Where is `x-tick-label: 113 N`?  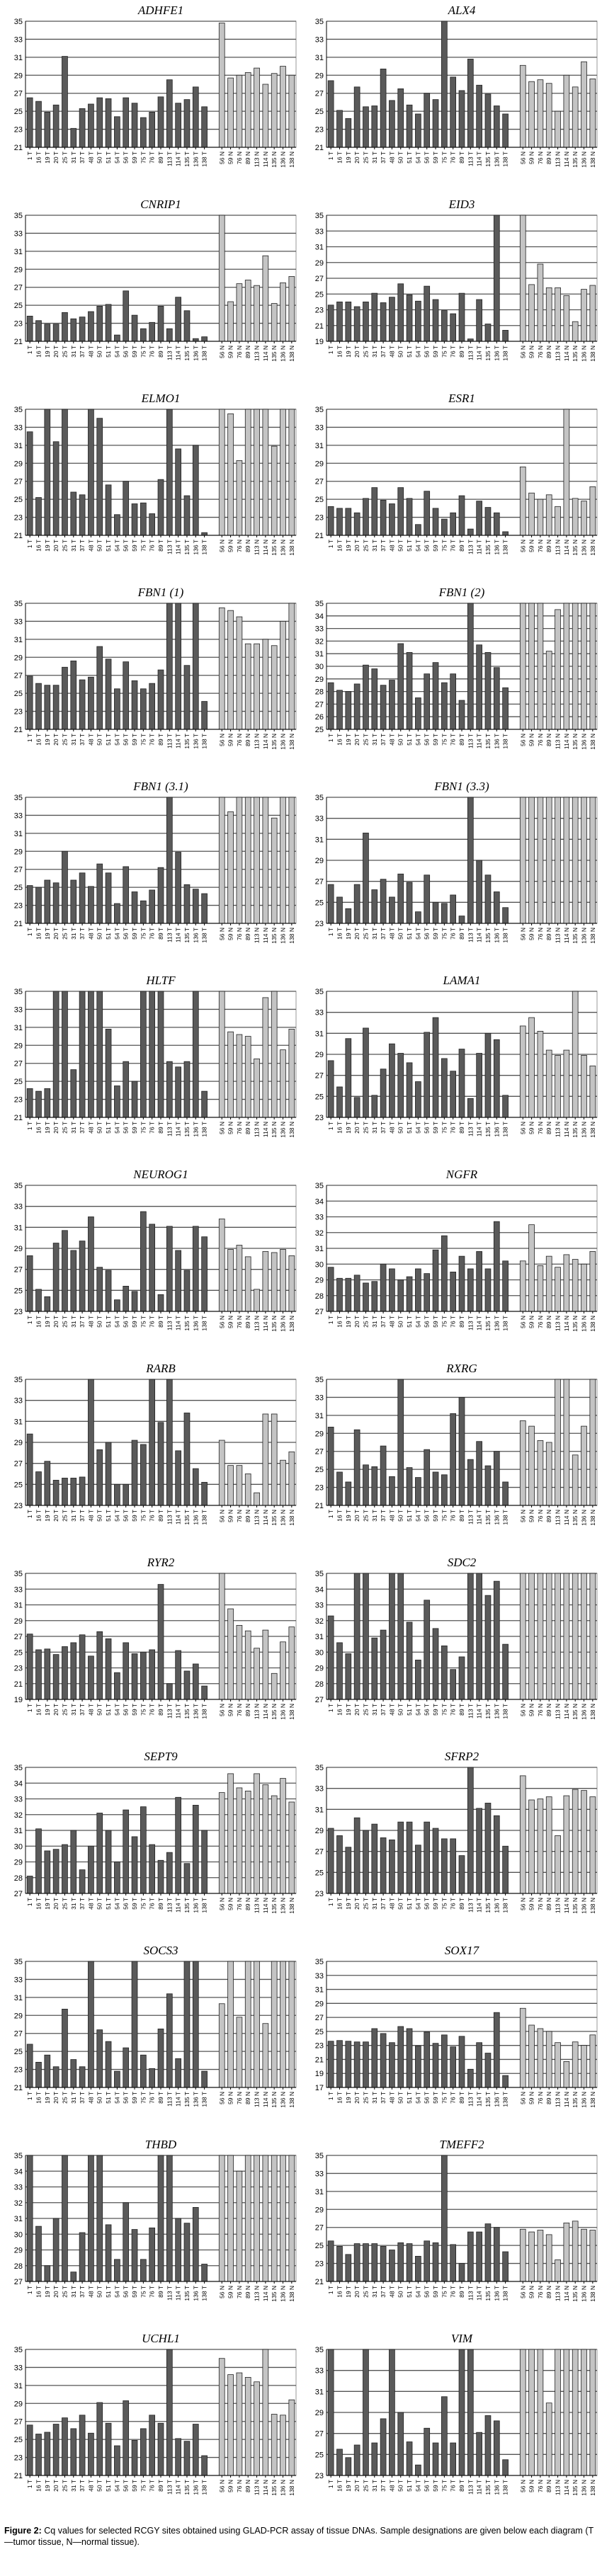
x-tick-label: 113 N is located at coordinates (257, 2099).